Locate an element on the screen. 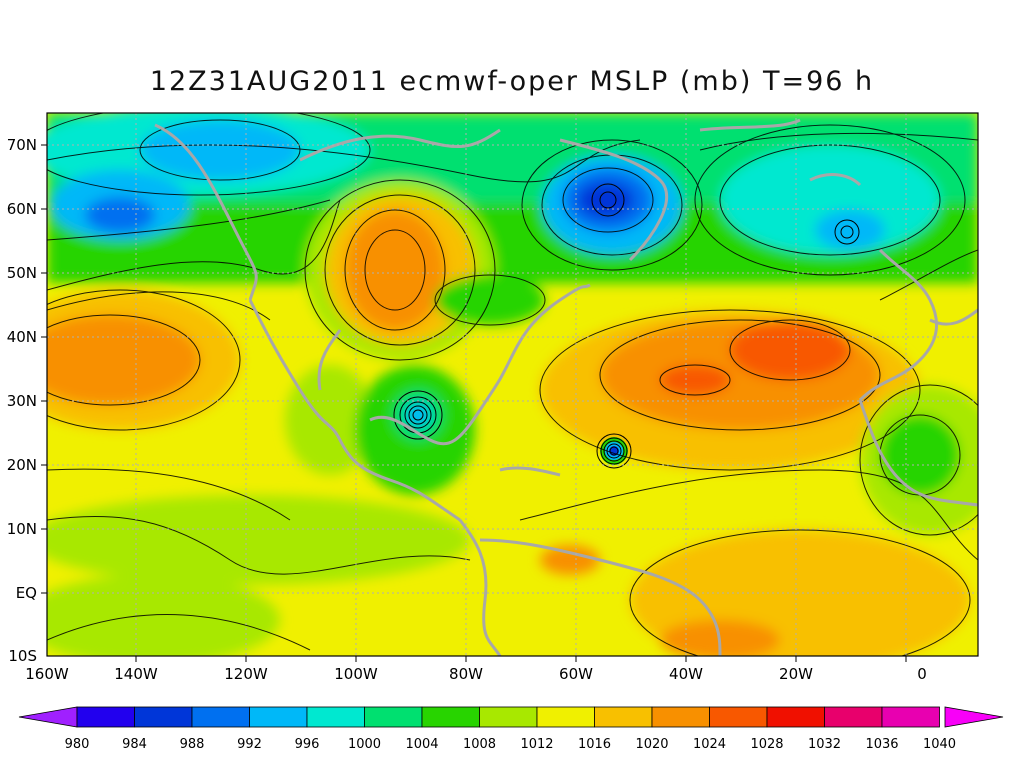  colorbar-label: 1020 is located at coordinates (651, 744).